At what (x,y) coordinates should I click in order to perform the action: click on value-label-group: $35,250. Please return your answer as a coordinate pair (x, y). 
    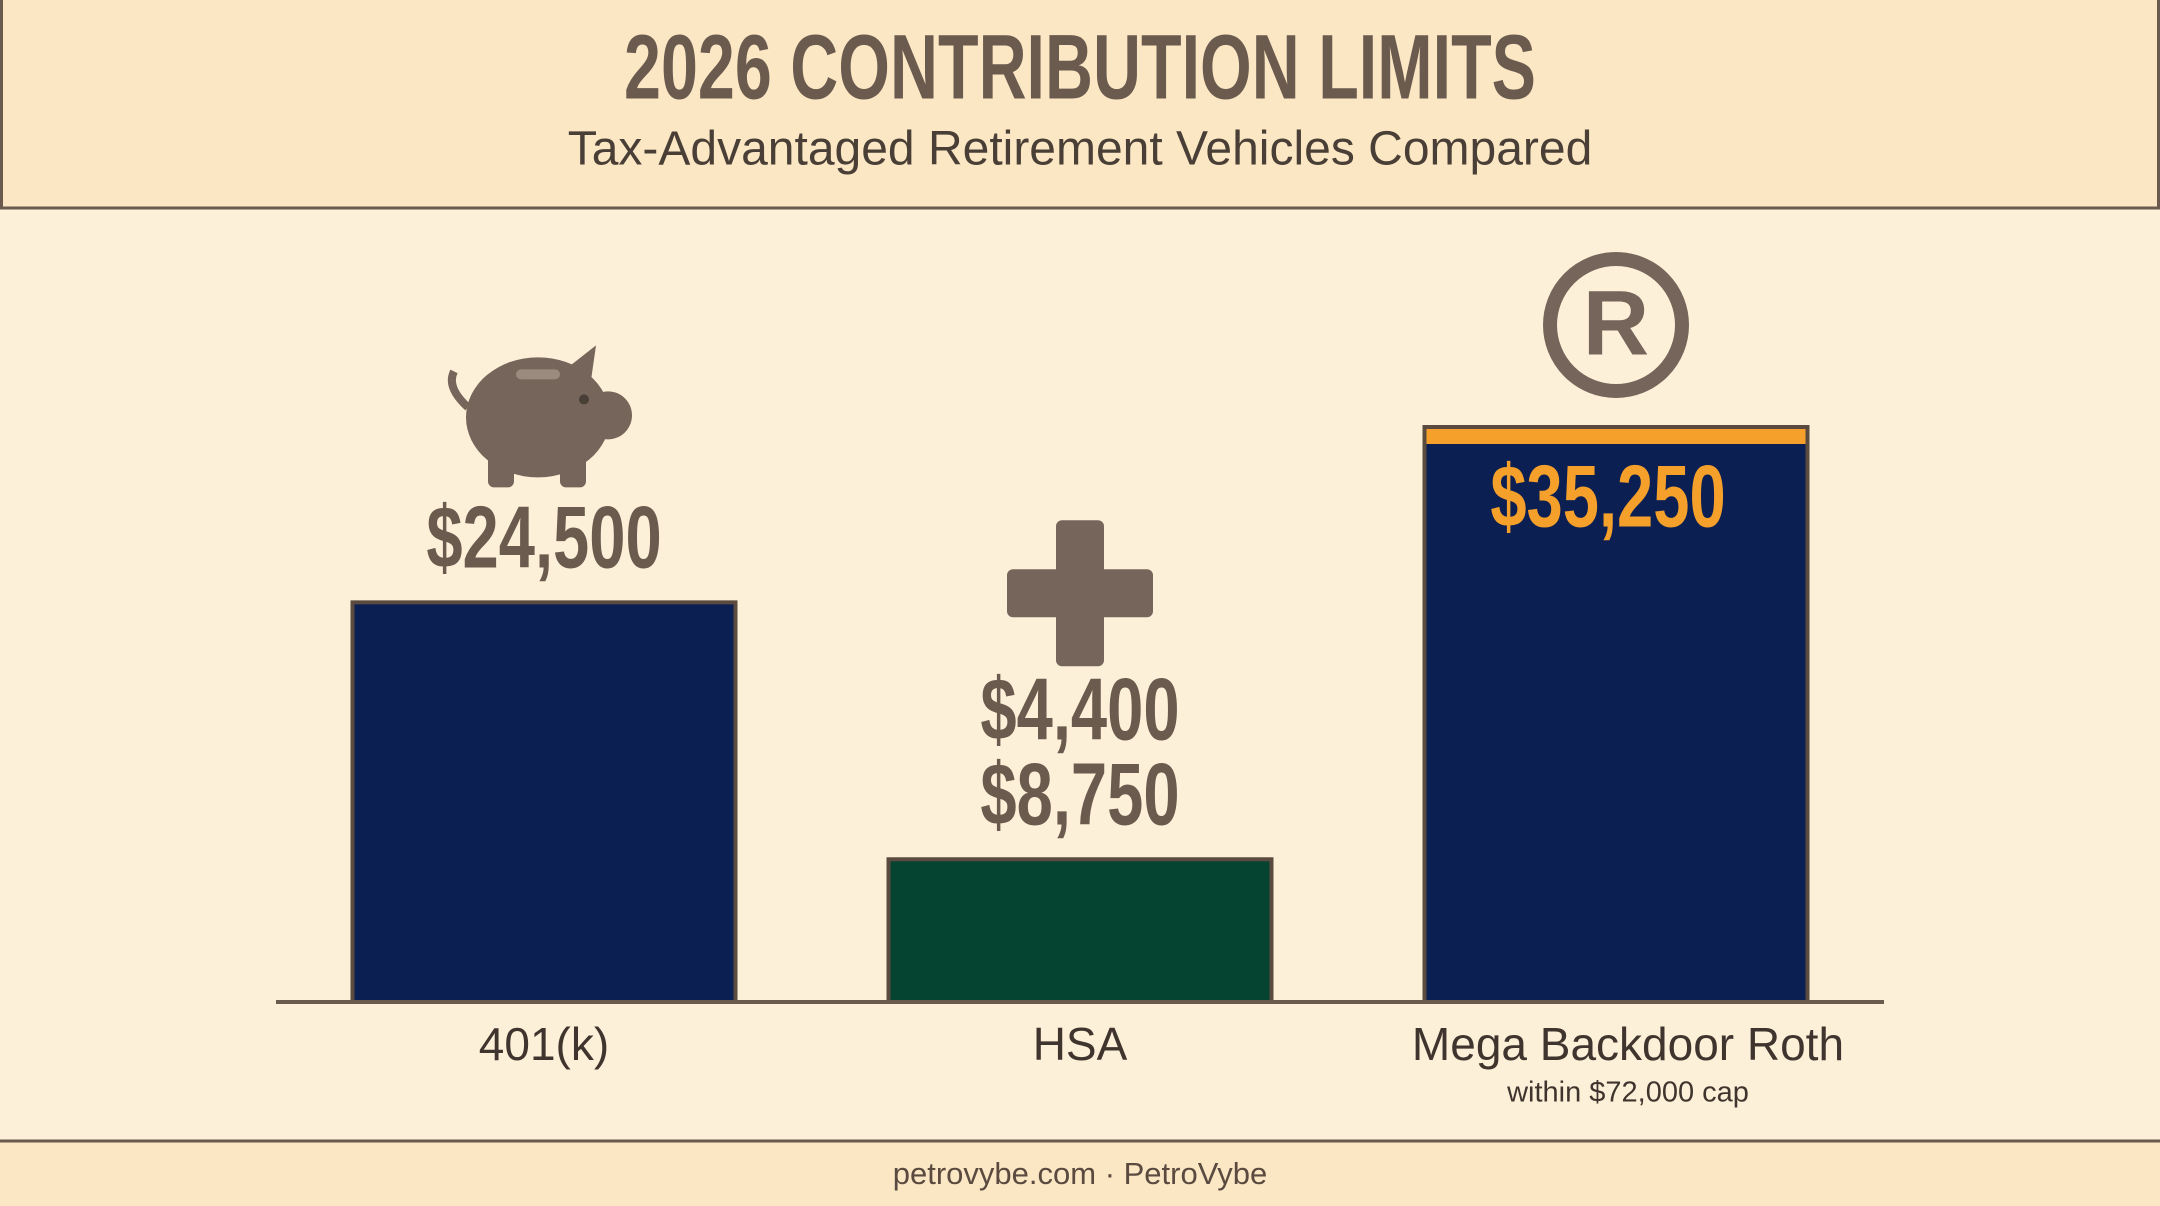
    Looking at the image, I should click on (1607, 497).